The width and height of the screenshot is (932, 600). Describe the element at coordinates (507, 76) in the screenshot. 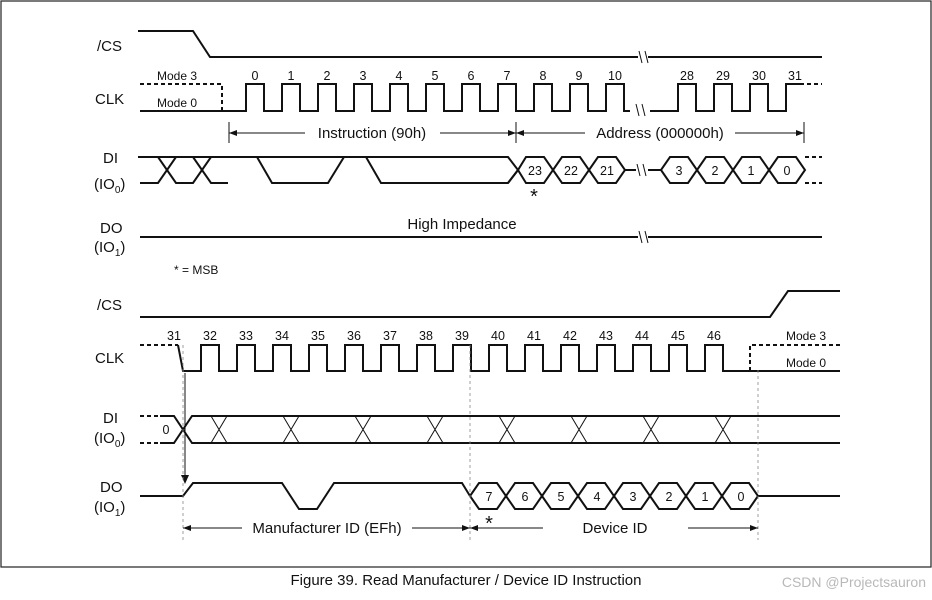

I see `top-clk-num: 7` at that location.